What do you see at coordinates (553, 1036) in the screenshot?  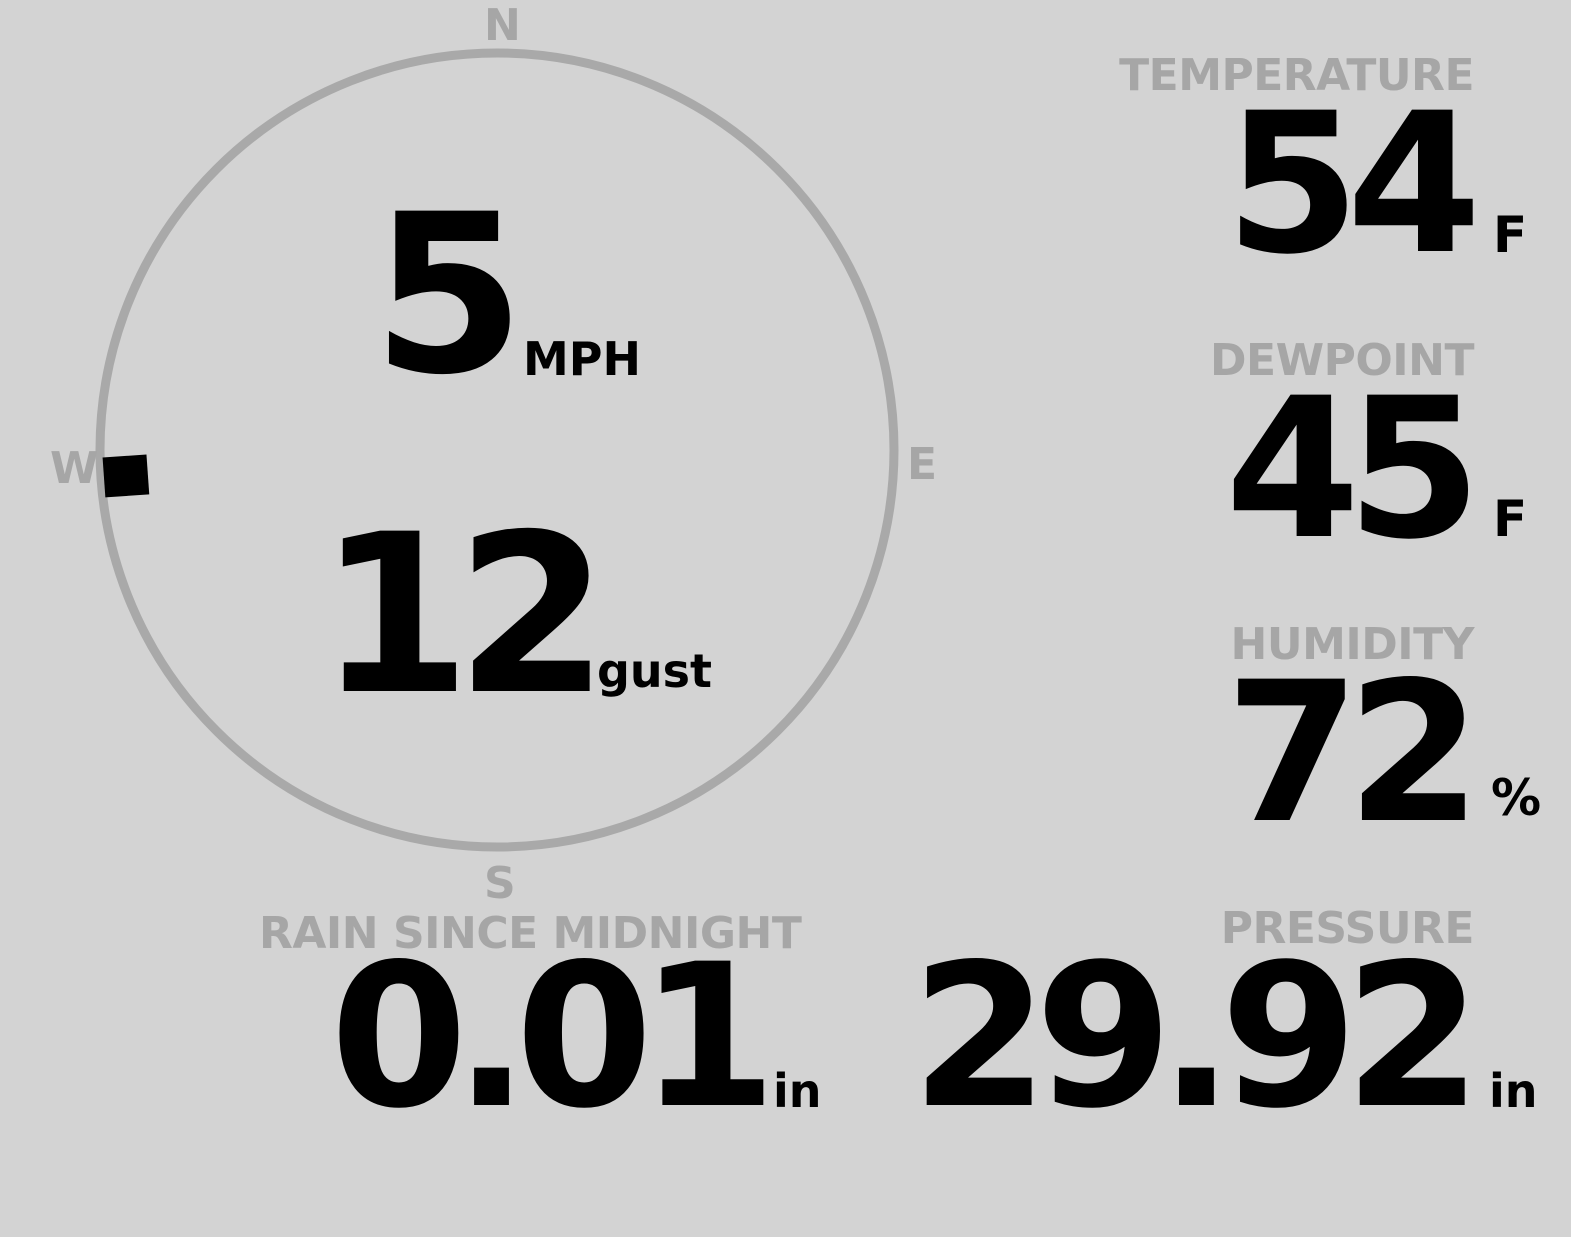 I see `rain-value: 0.01` at bounding box center [553, 1036].